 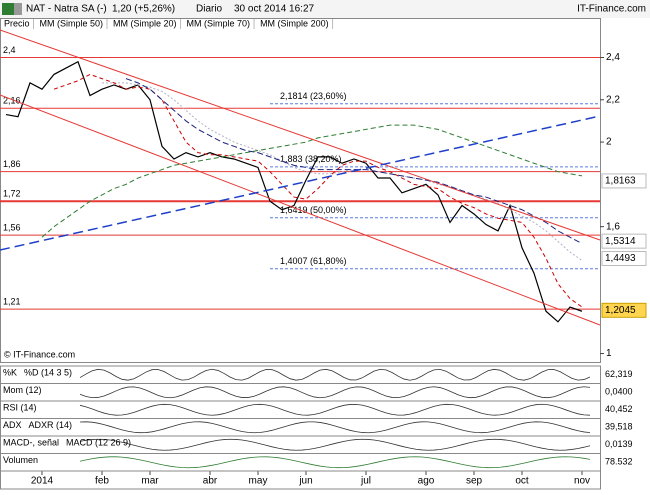 I want to click on x-tick-label: mar, so click(x=150, y=481).